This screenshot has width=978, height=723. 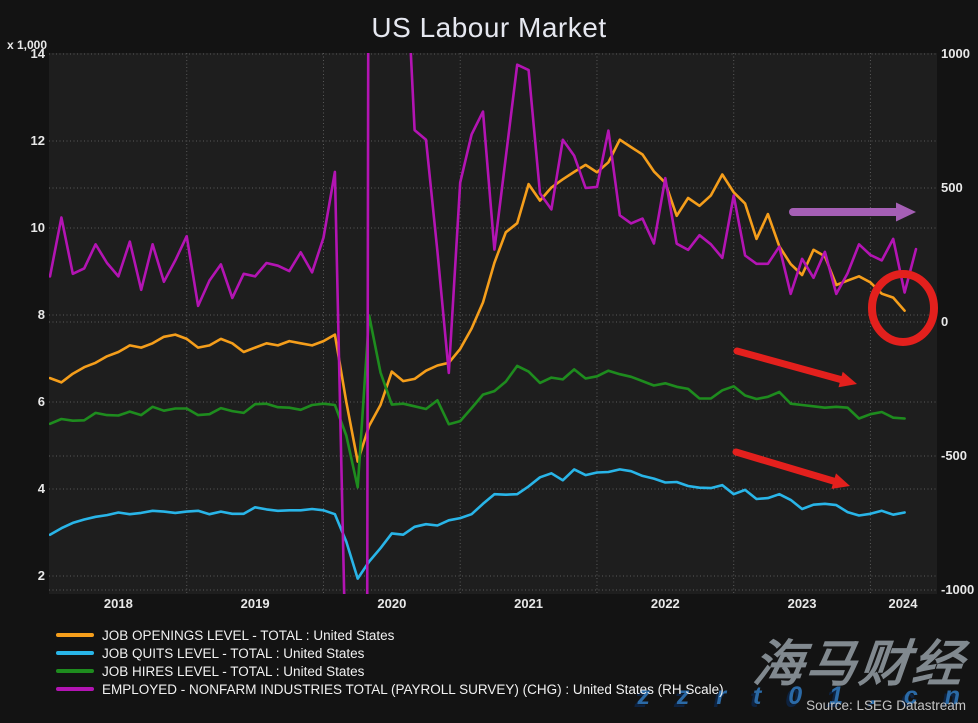 What do you see at coordinates (37, 227) in the screenshot?
I see `y-axis-left-tick-10: 10` at bounding box center [37, 227].